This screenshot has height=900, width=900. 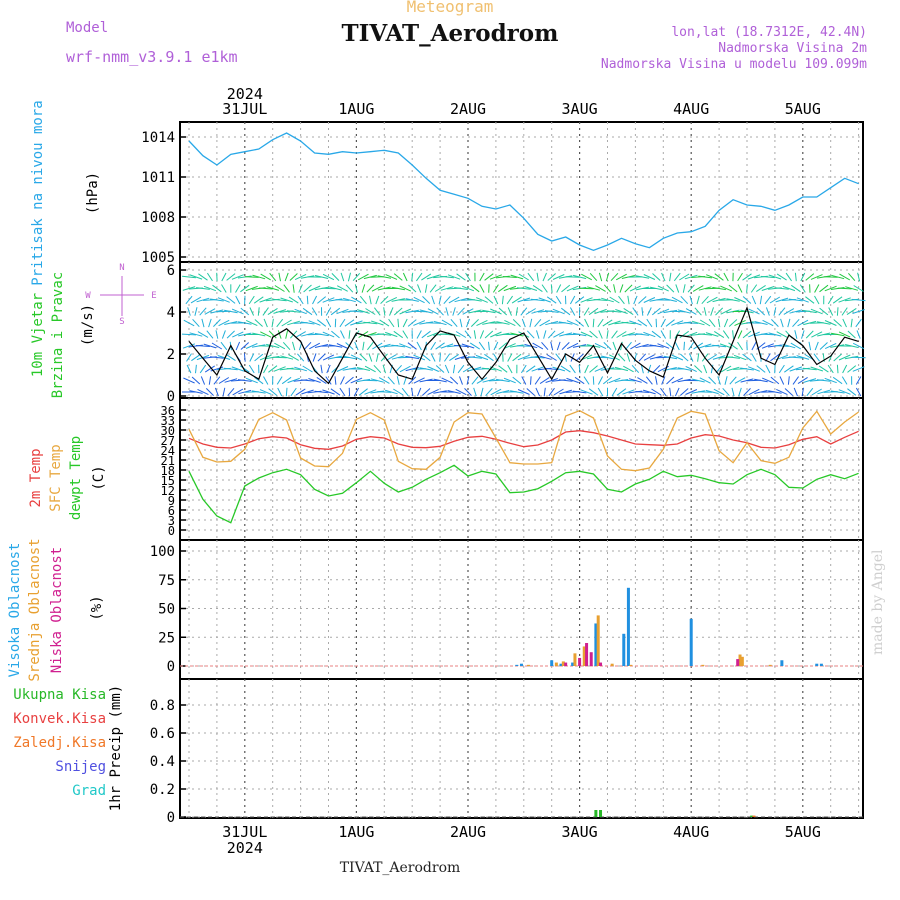 What do you see at coordinates (162, 552) in the screenshot?
I see `y-tick-label: 100` at bounding box center [162, 552].